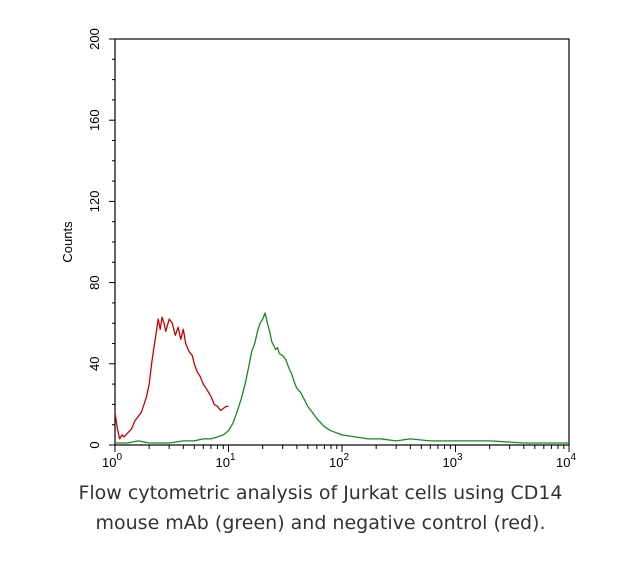  I want to click on y-tick-label: 200, so click(94, 39).